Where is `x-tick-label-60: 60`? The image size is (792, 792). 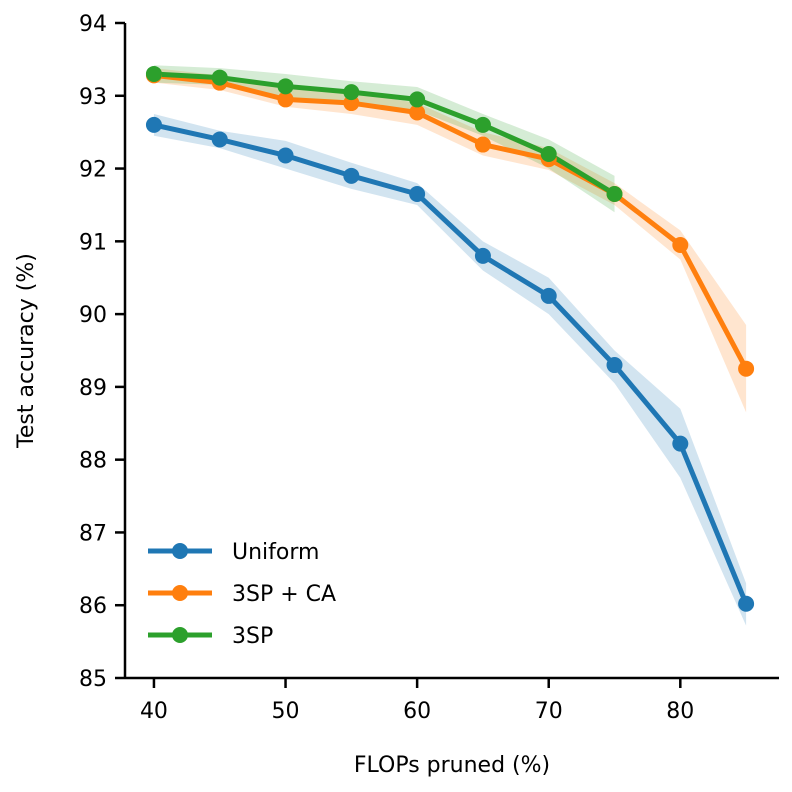
x-tick-label-60: 60 is located at coordinates (417, 711).